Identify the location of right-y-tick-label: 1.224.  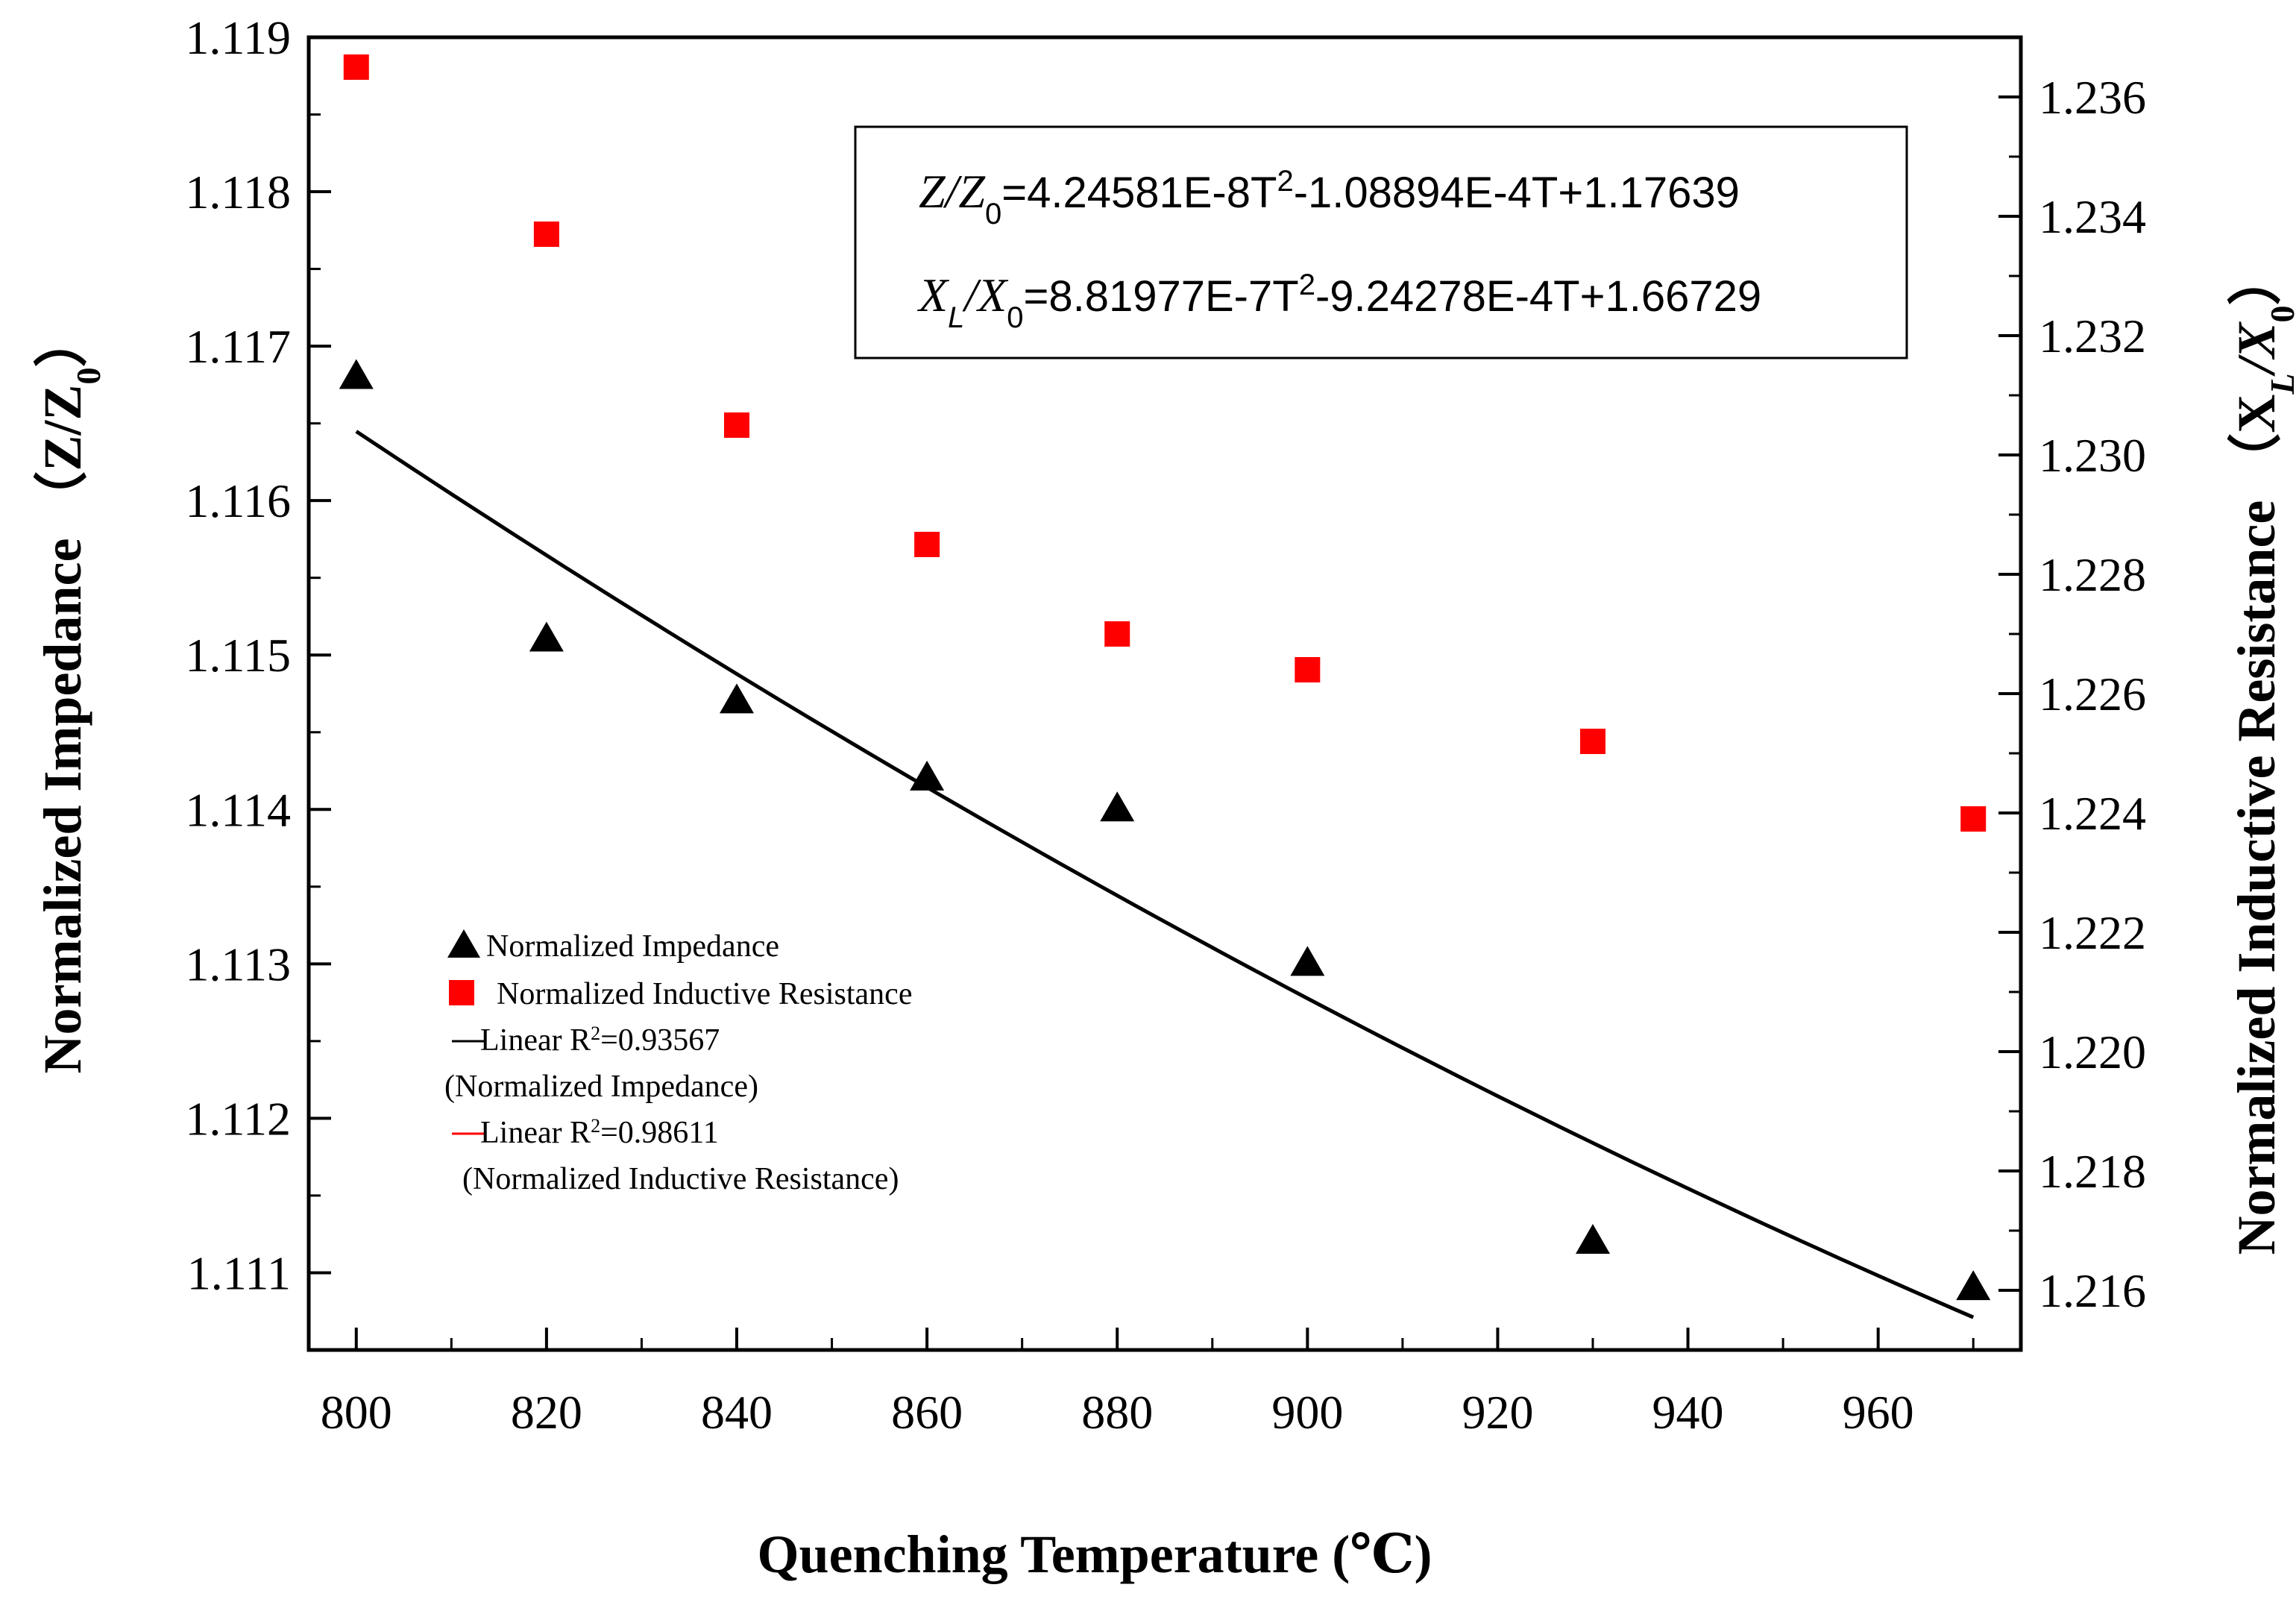
(2092, 813).